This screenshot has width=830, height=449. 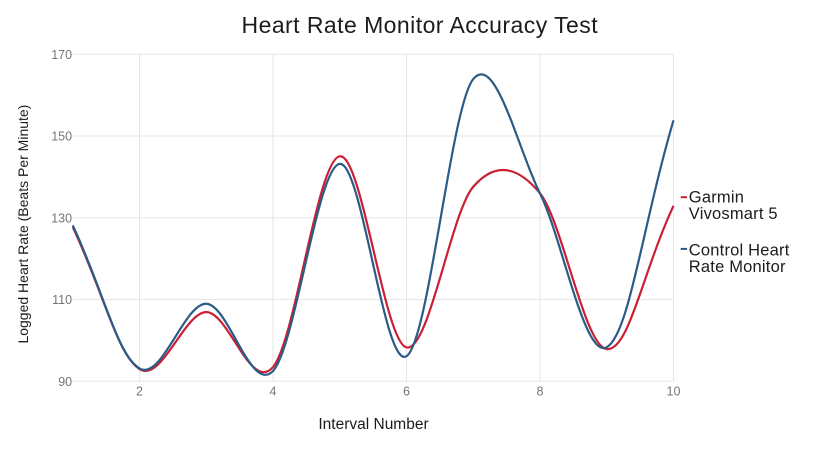 I want to click on svg-text: Interval Number, so click(x=373, y=424).